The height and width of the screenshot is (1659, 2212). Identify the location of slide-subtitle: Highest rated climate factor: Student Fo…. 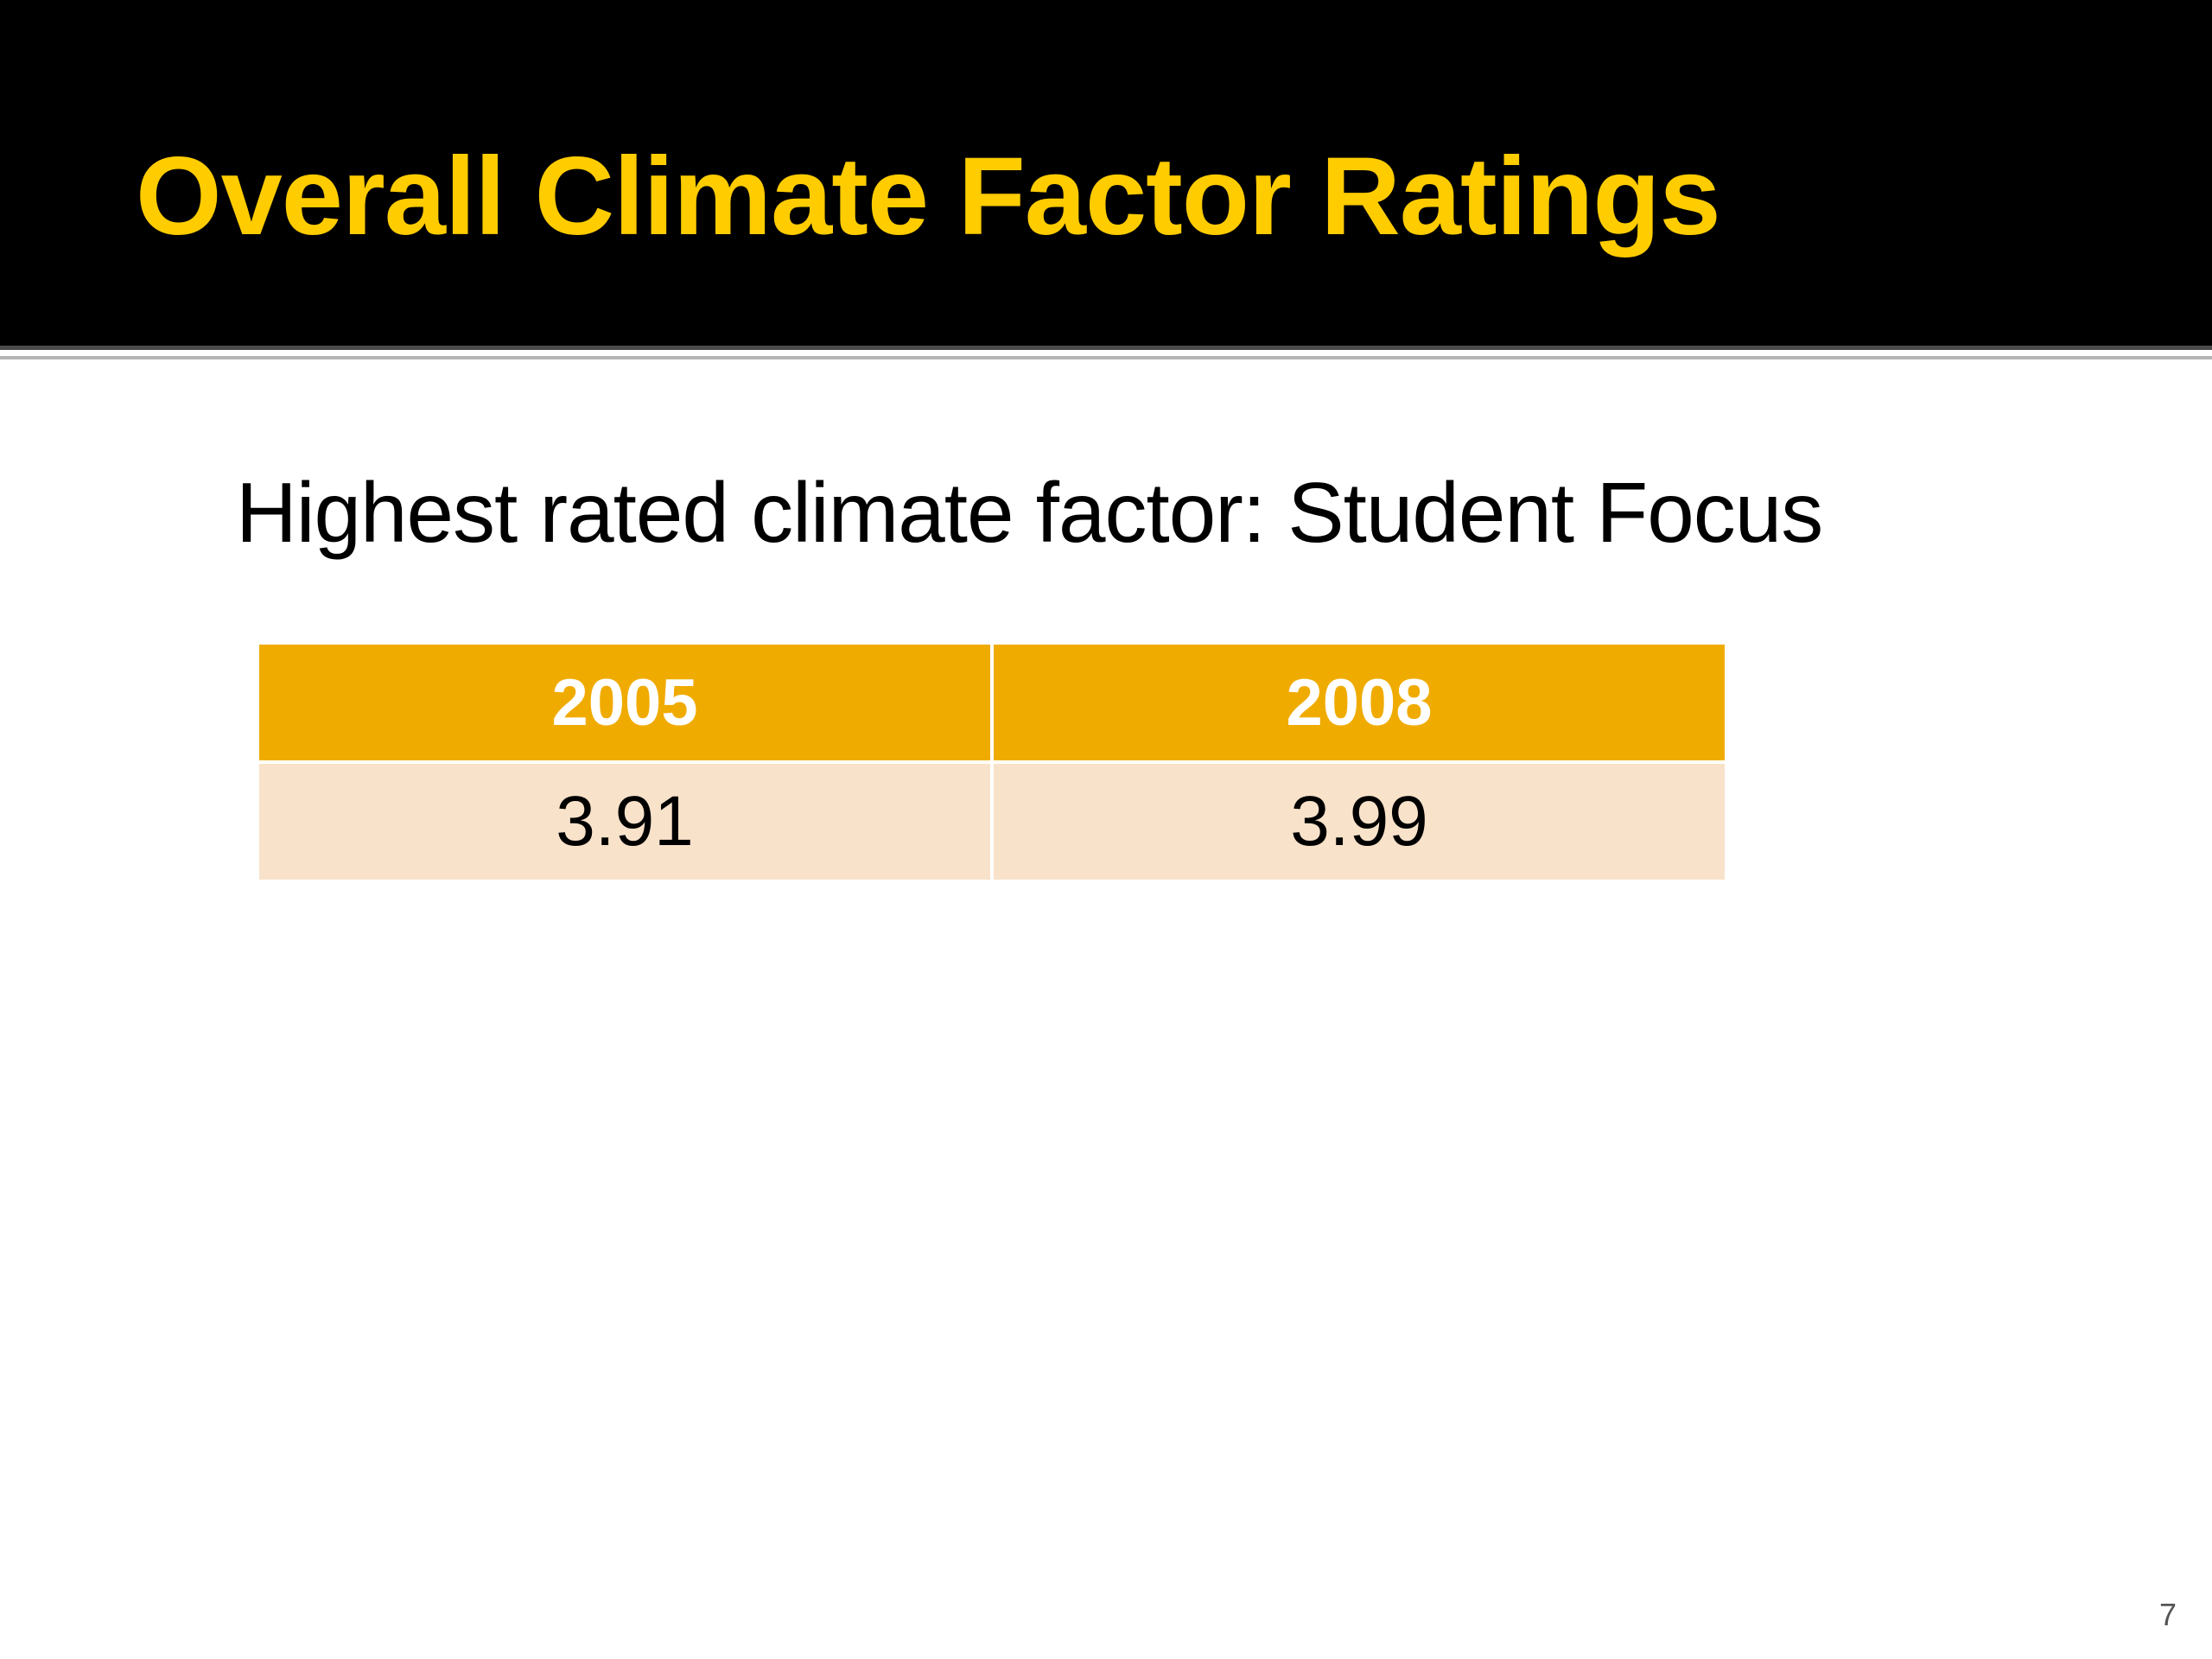
(1029, 512).